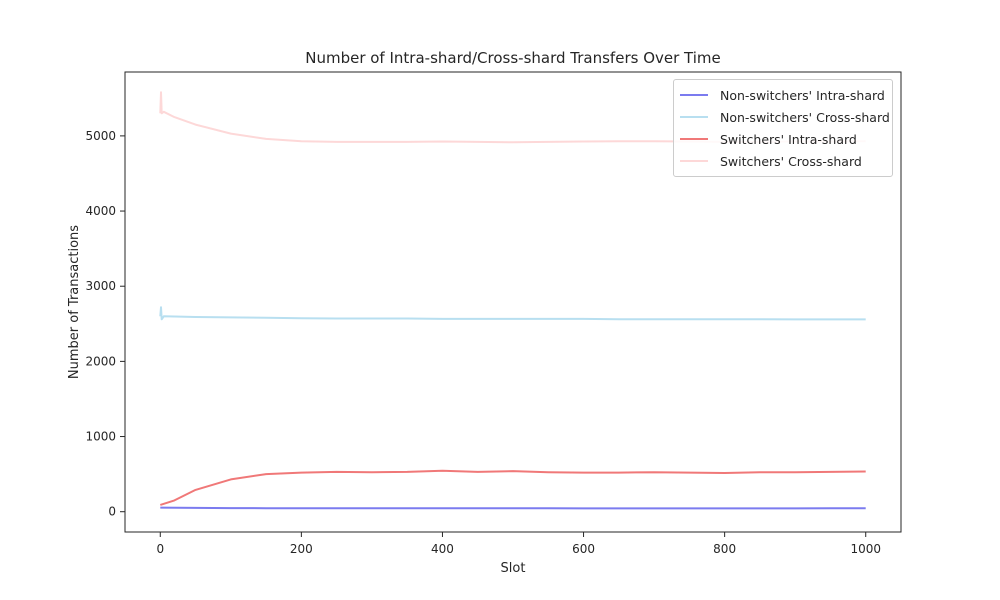 Image resolution: width=1000 pixels, height=600 pixels. Describe the element at coordinates (865, 549) in the screenshot. I see `x-tick-label: 1000` at that location.